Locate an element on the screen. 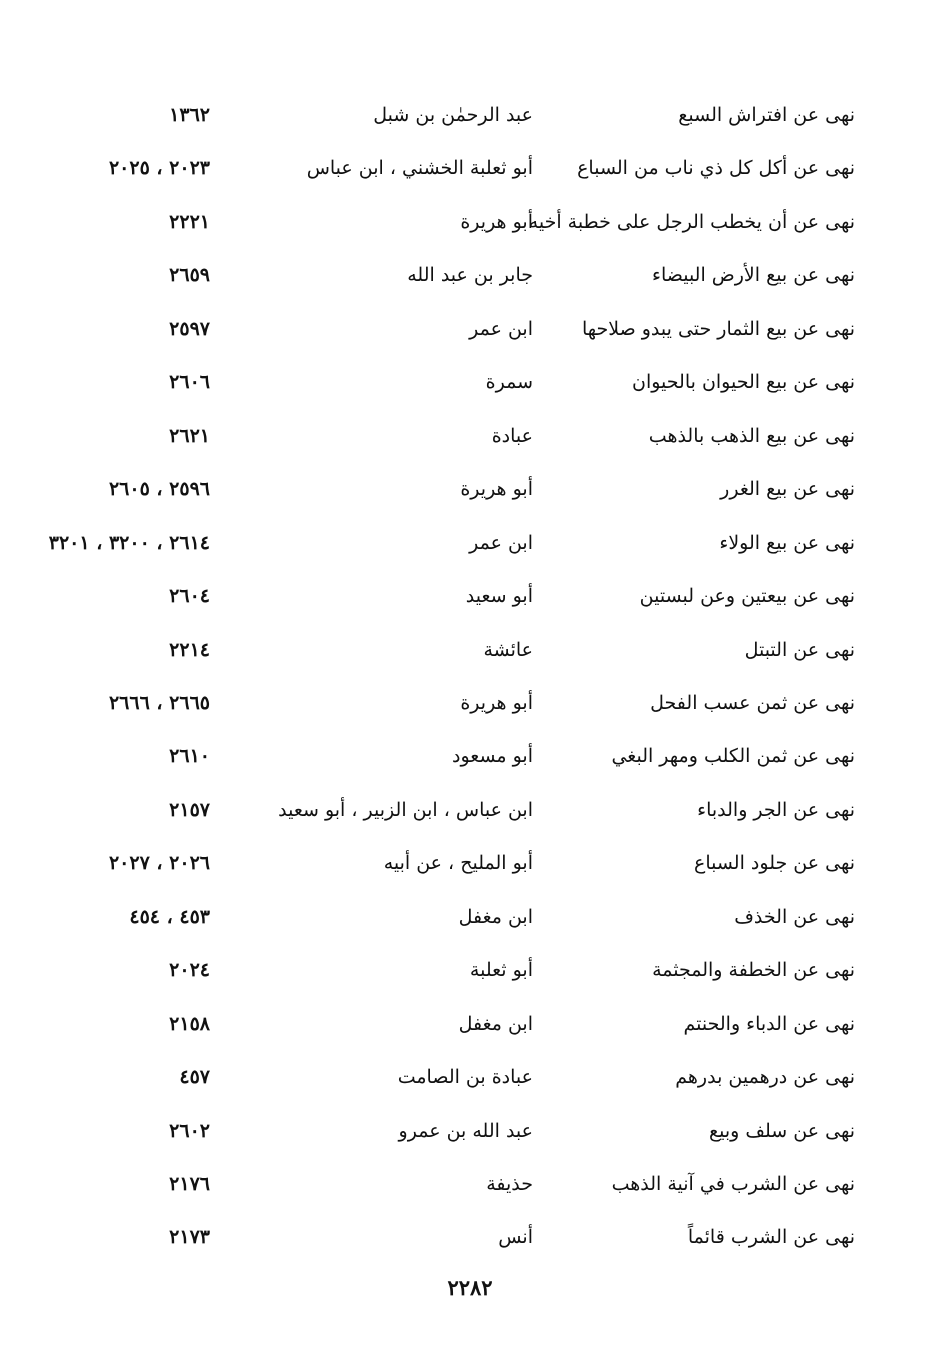 The height and width of the screenshot is (1370, 940). topic: نهى عن درهمين بدرهم is located at coordinates (765, 1077).